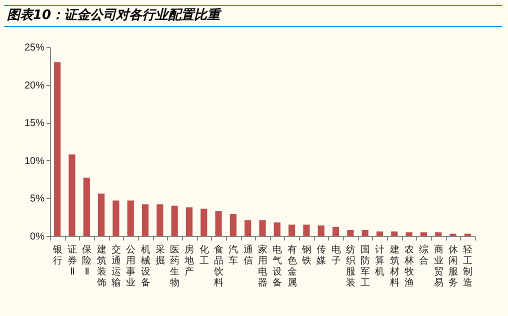 The height and width of the screenshot is (316, 508). Describe the element at coordinates (131, 266) in the screenshot. I see `x-tick-label: 公用事业` at that location.